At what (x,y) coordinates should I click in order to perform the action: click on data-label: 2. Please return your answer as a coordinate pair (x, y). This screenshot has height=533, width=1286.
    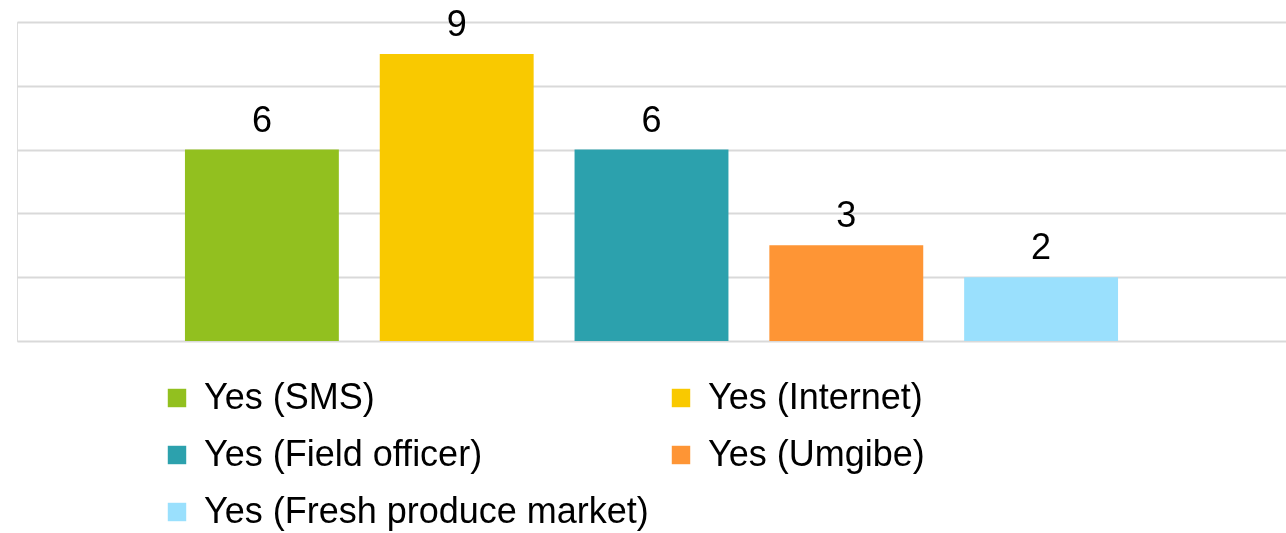
    Looking at the image, I should click on (1041, 247).